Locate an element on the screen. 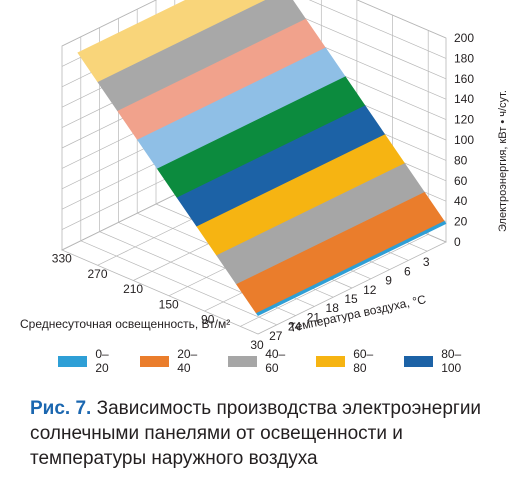 Image resolution: width=530 pixels, height=486 pixels. legend-item: 40–60 is located at coordinates (261, 361).